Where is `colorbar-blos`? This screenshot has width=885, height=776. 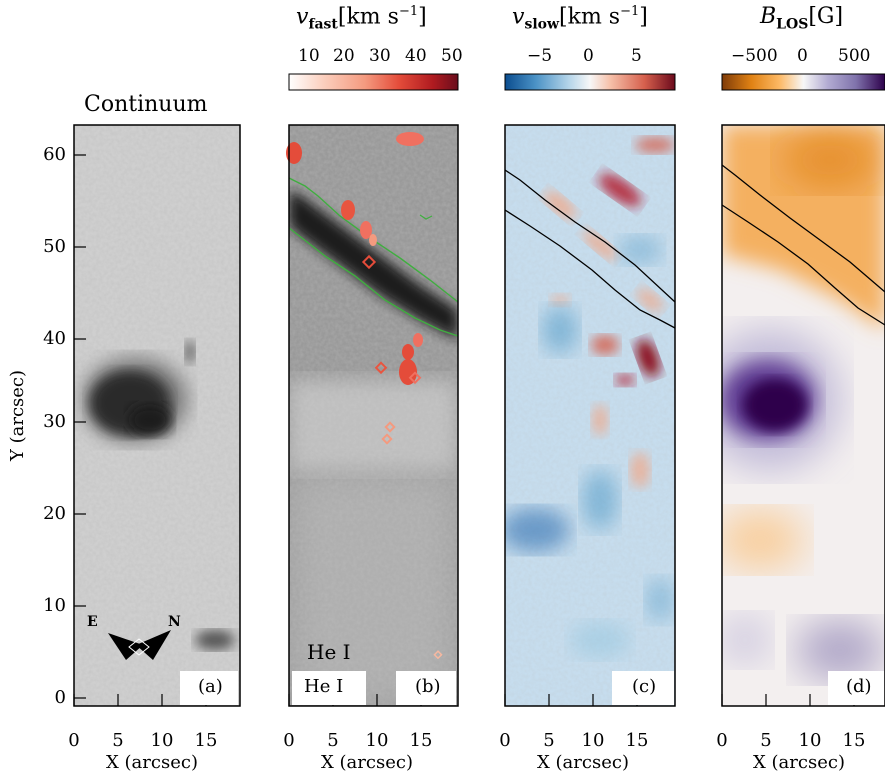 colorbar-blos is located at coordinates (803, 82).